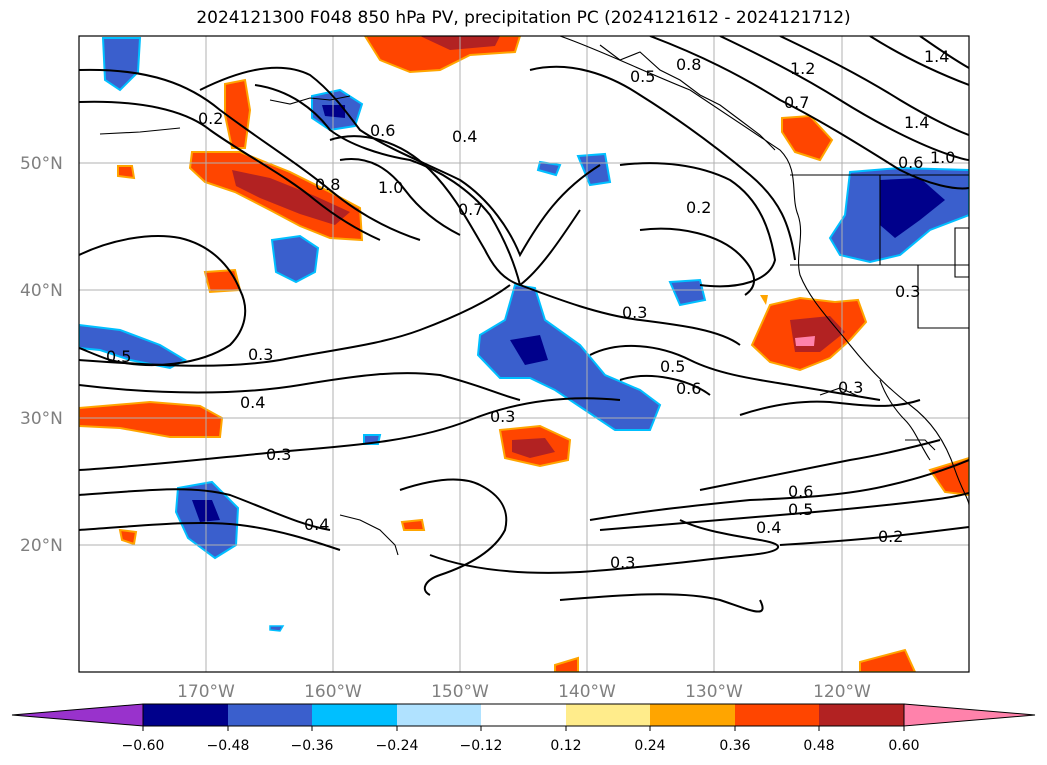  I want to click on colorbar-tick-label: 0.24, so click(649, 746).